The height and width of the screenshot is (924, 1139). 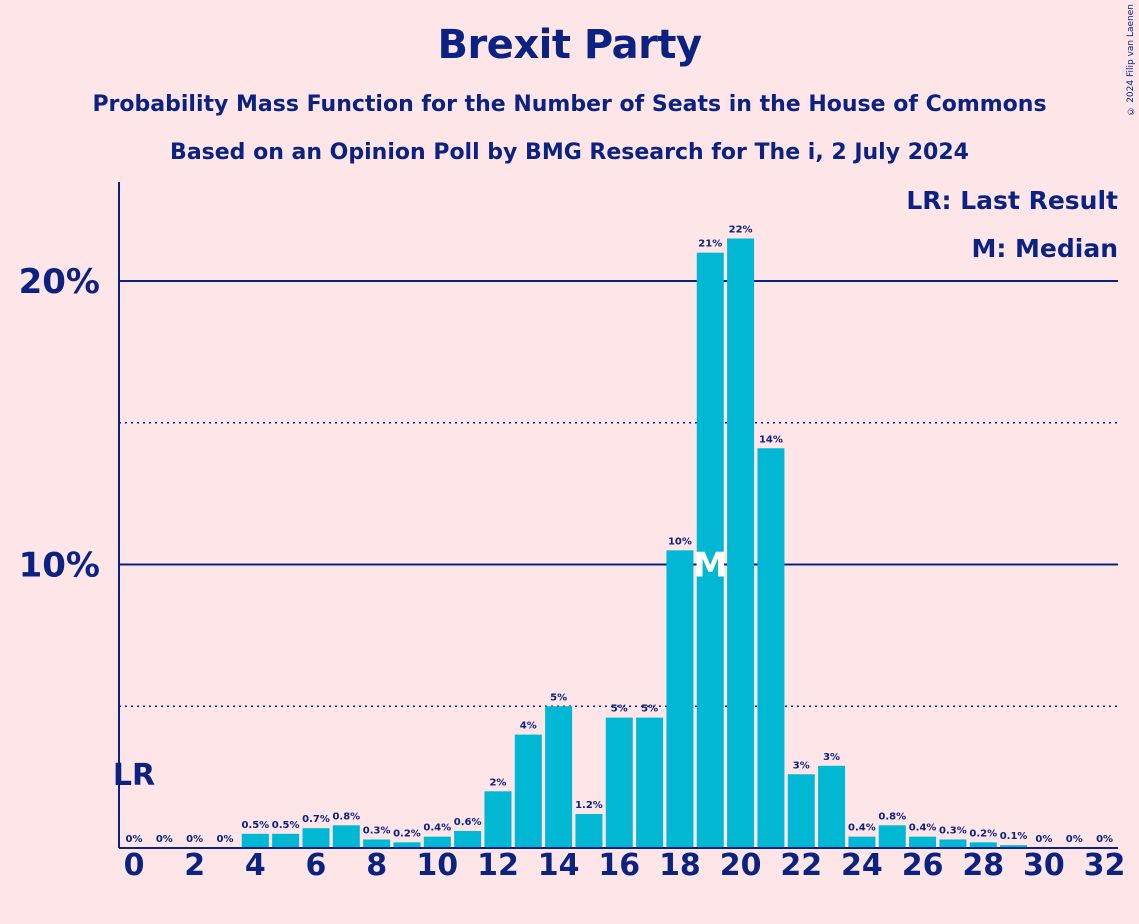 What do you see at coordinates (862, 865) in the screenshot?
I see `x-tick-label: 24` at bounding box center [862, 865].